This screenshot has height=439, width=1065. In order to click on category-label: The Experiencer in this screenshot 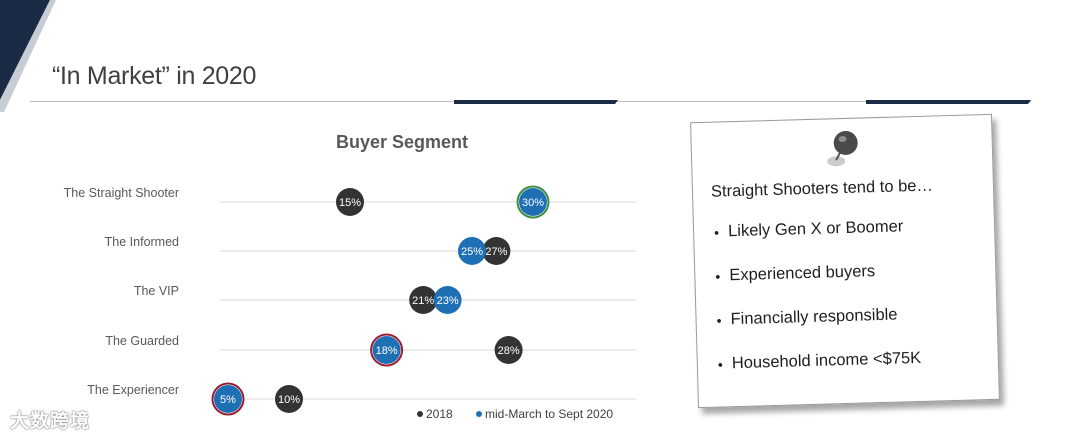, I will do `click(133, 390)`.